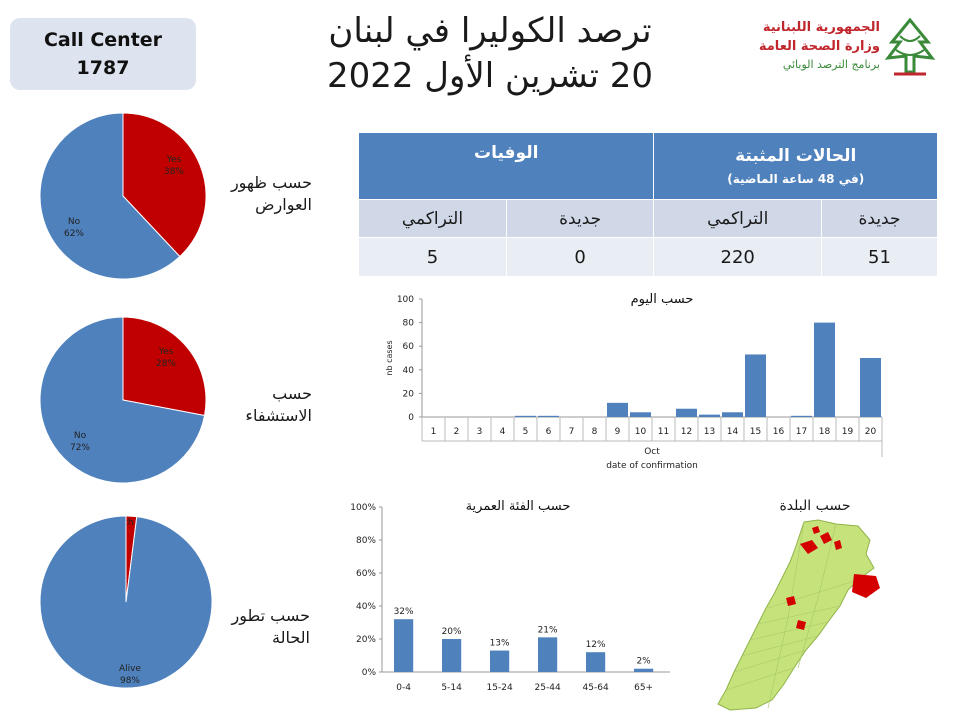 Image resolution: width=960 pixels, height=720 pixels. I want to click on bar-value-label: 20%, so click(452, 632).